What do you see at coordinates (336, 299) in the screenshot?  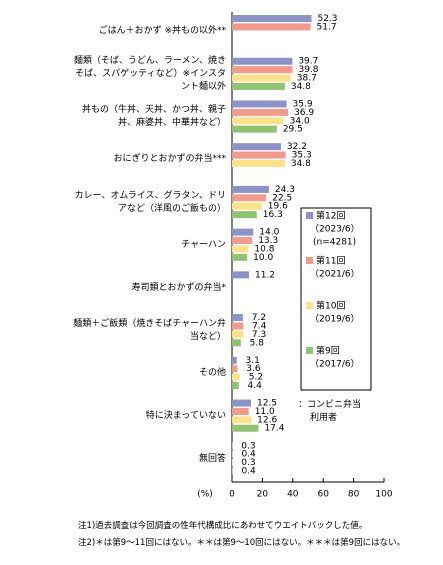 I see `legend-box` at bounding box center [336, 299].